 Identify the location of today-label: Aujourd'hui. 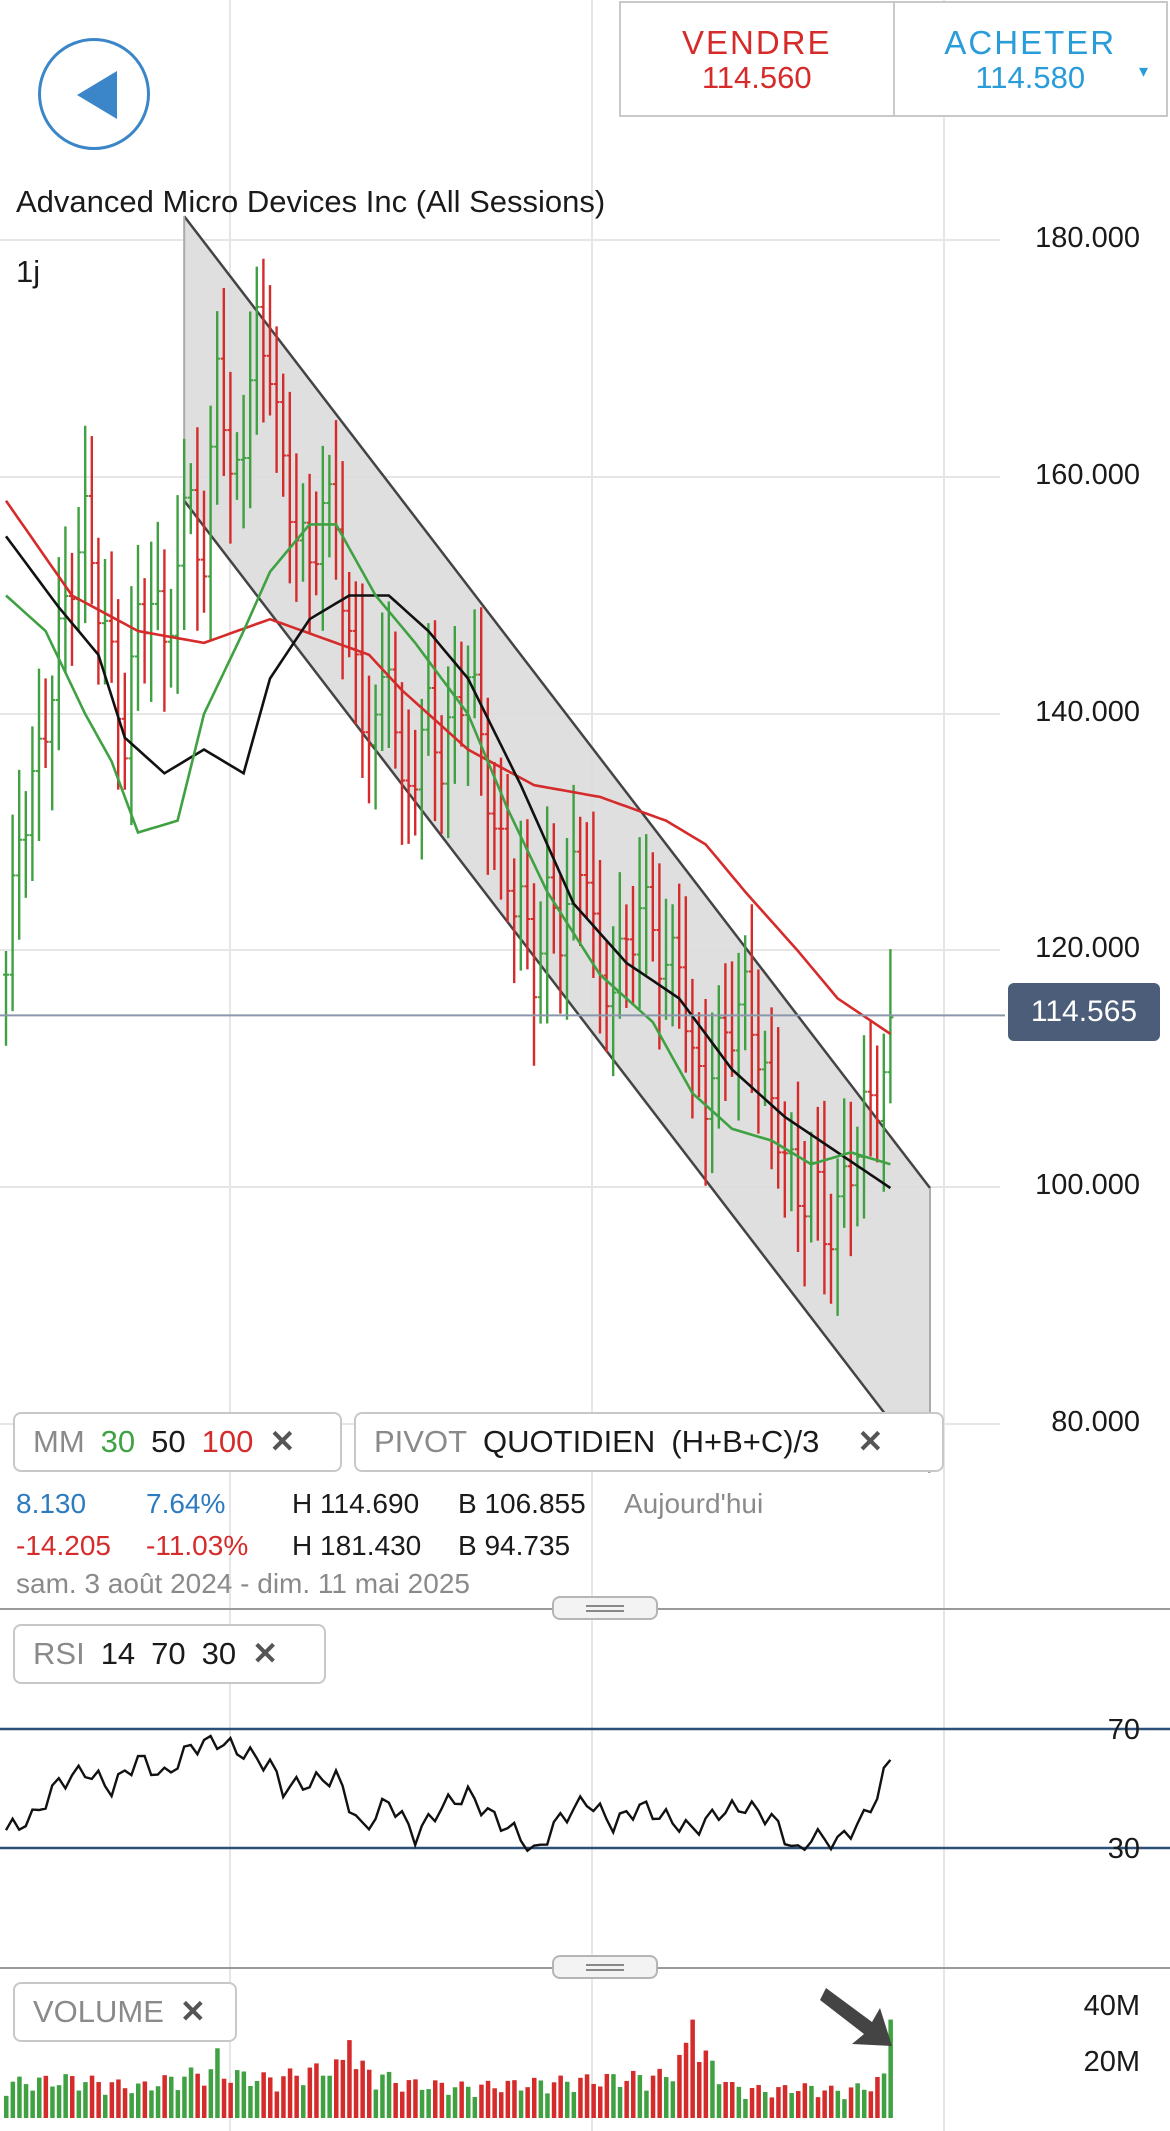
(694, 1503).